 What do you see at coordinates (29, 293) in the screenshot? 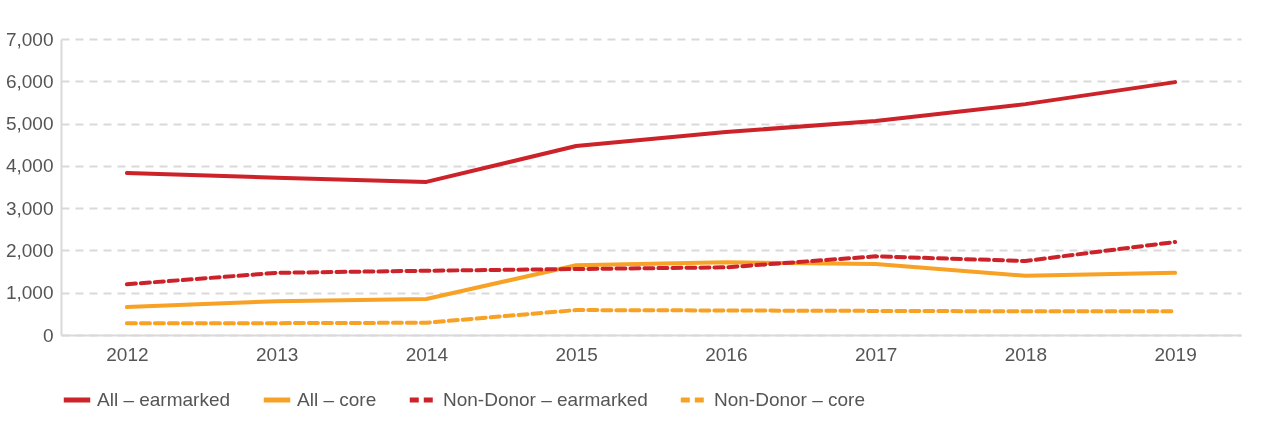
I see `y-tick-label: 1,000` at bounding box center [29, 293].